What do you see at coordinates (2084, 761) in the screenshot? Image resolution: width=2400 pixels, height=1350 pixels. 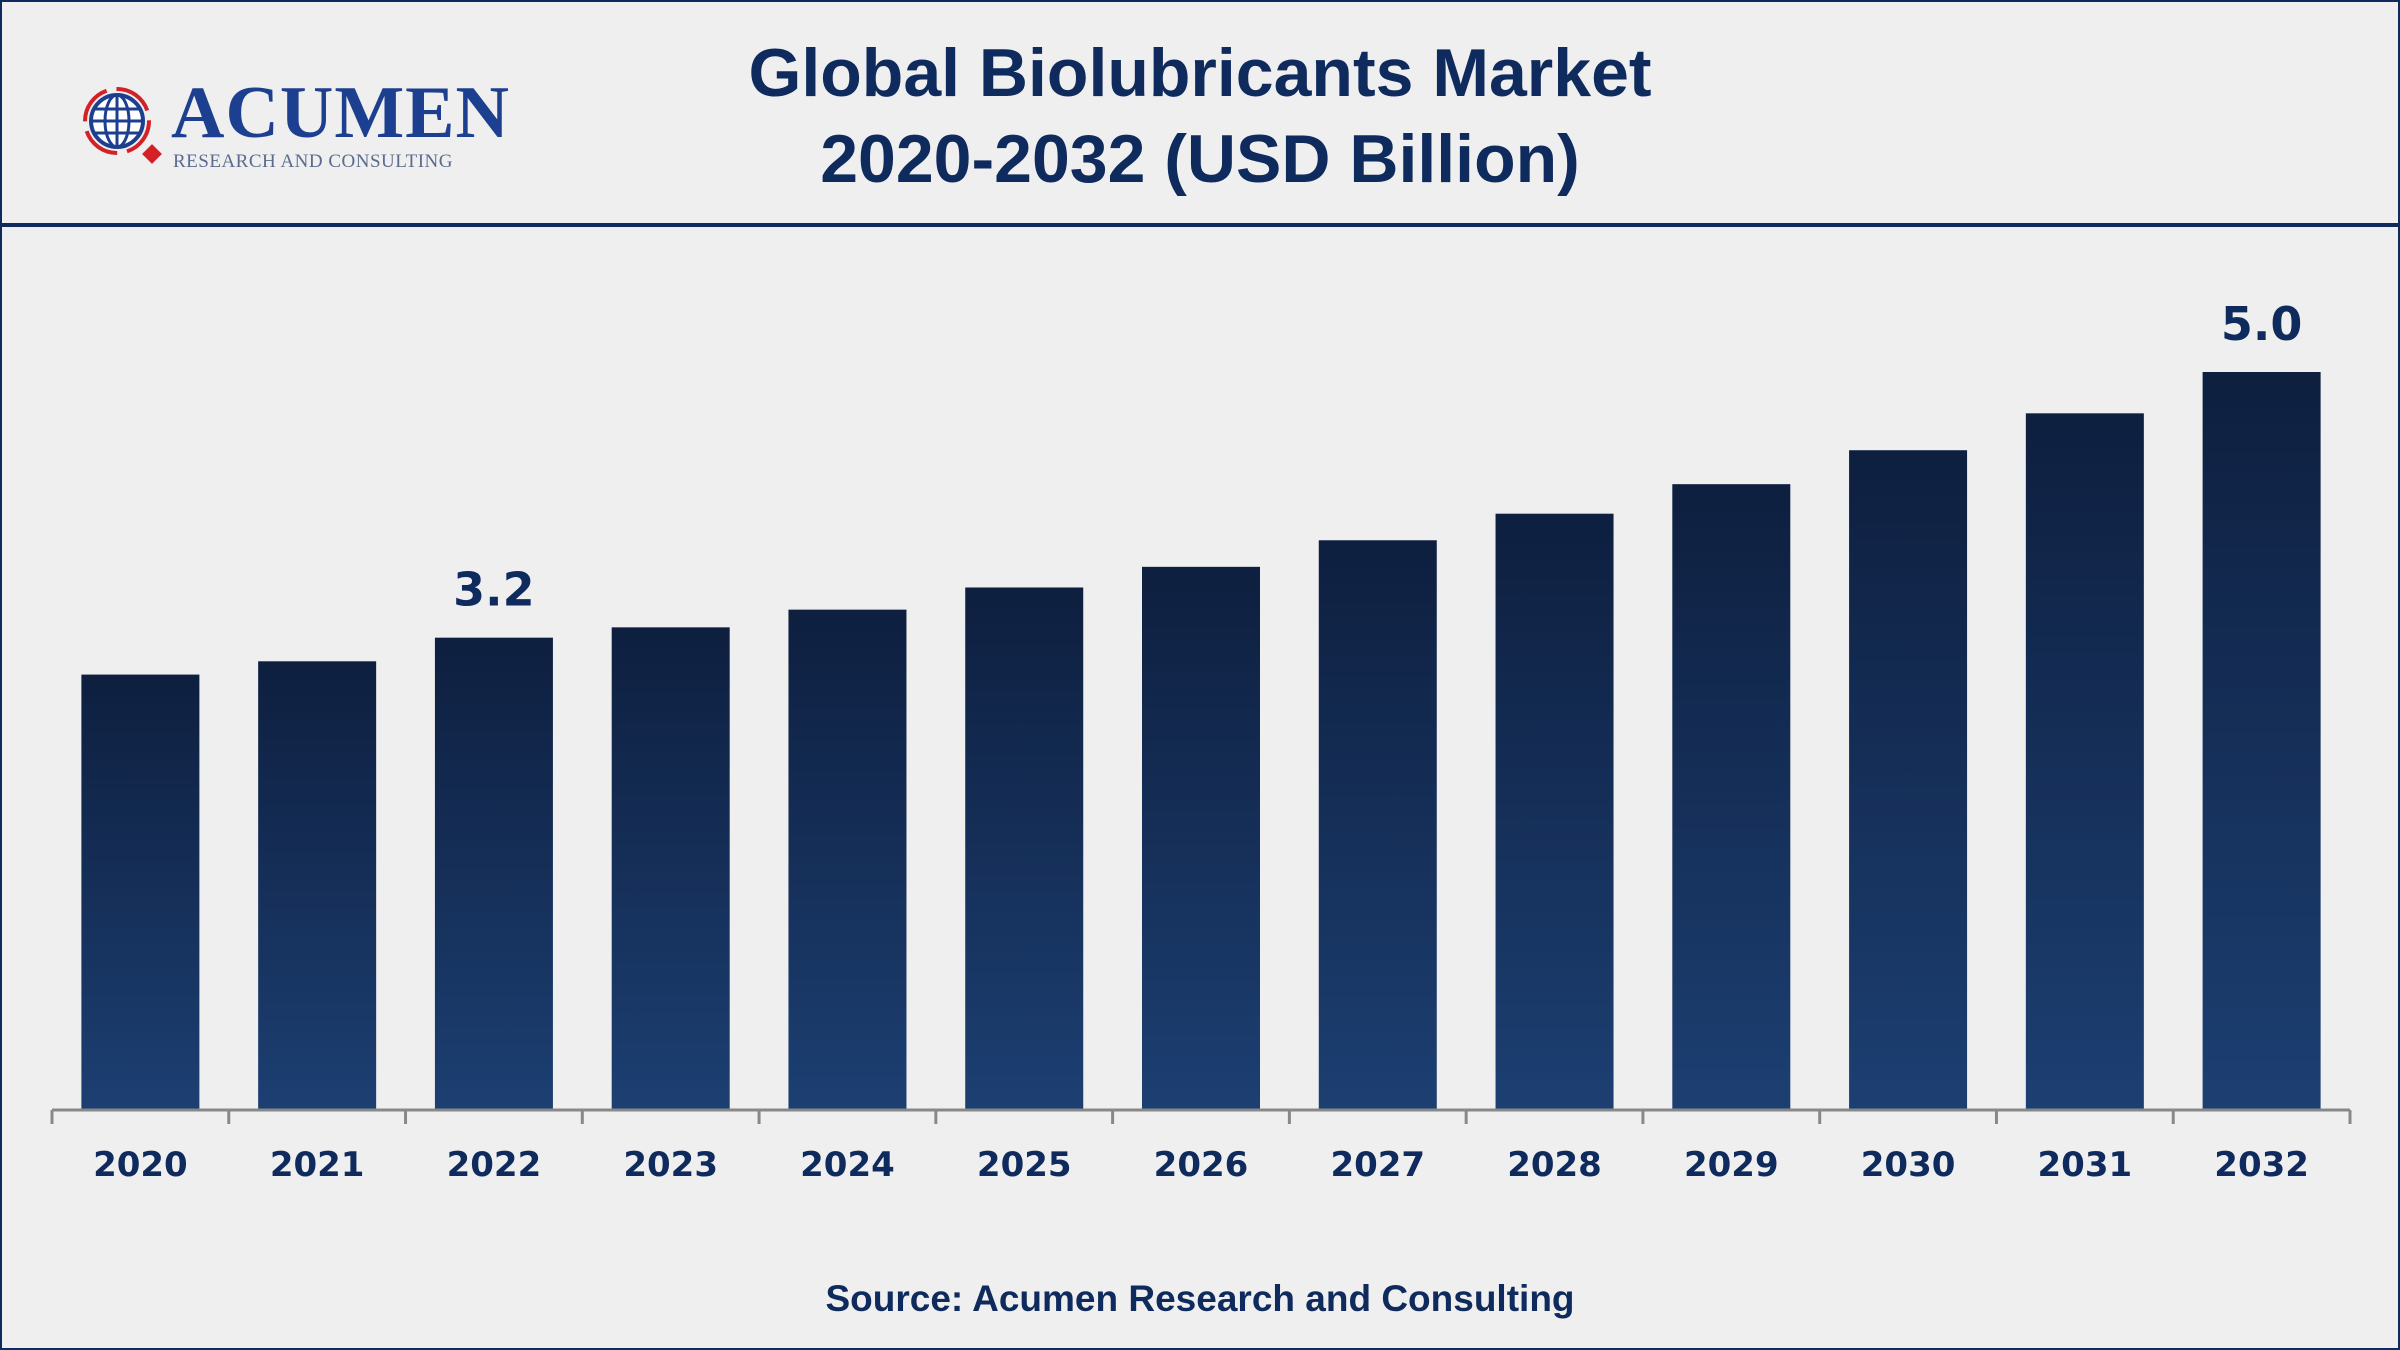 I see `bar-2031` at bounding box center [2084, 761].